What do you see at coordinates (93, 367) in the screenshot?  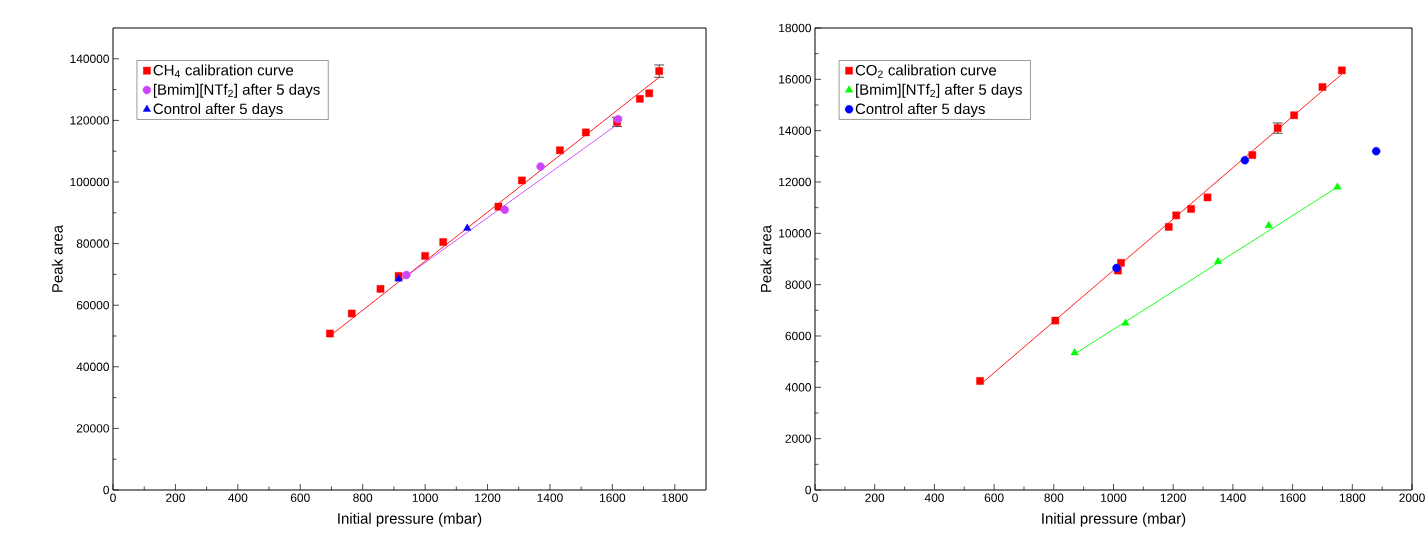 I see `y-tick-label: 40000` at bounding box center [93, 367].